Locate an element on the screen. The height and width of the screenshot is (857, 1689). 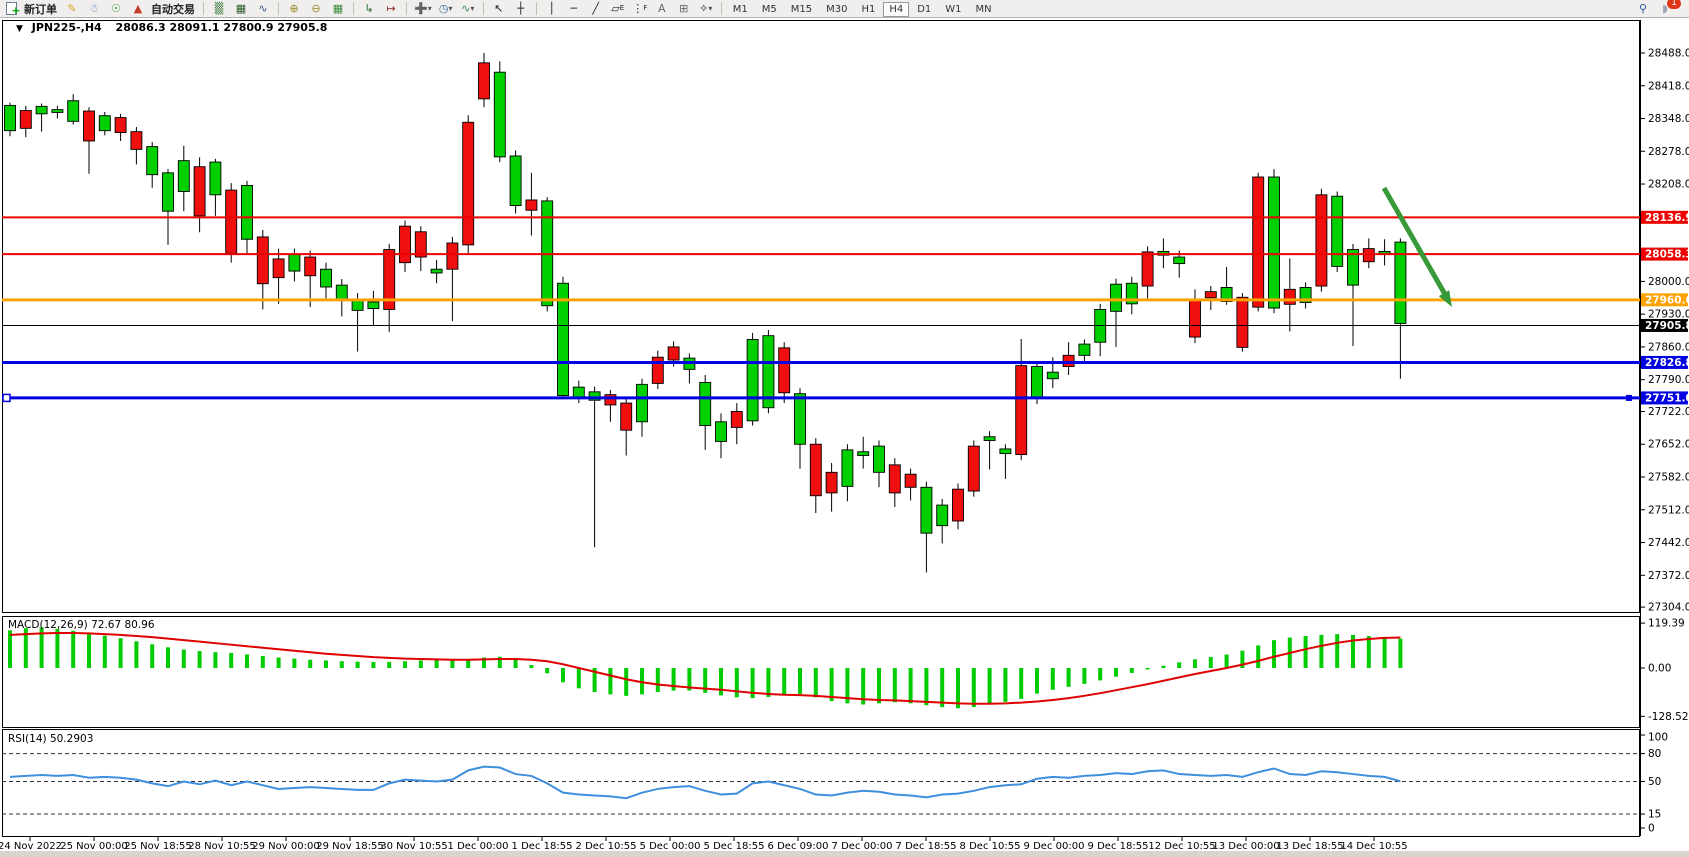
chat-button: ◗ 1 is located at coordinates (1668, 8).